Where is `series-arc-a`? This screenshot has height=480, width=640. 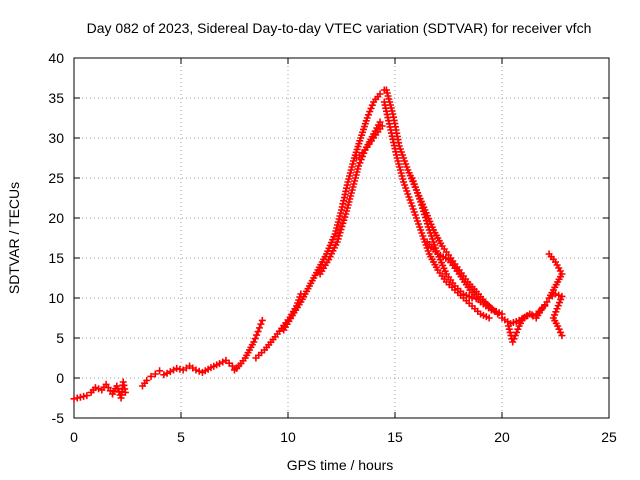
series-arc-a is located at coordinates (248, 345).